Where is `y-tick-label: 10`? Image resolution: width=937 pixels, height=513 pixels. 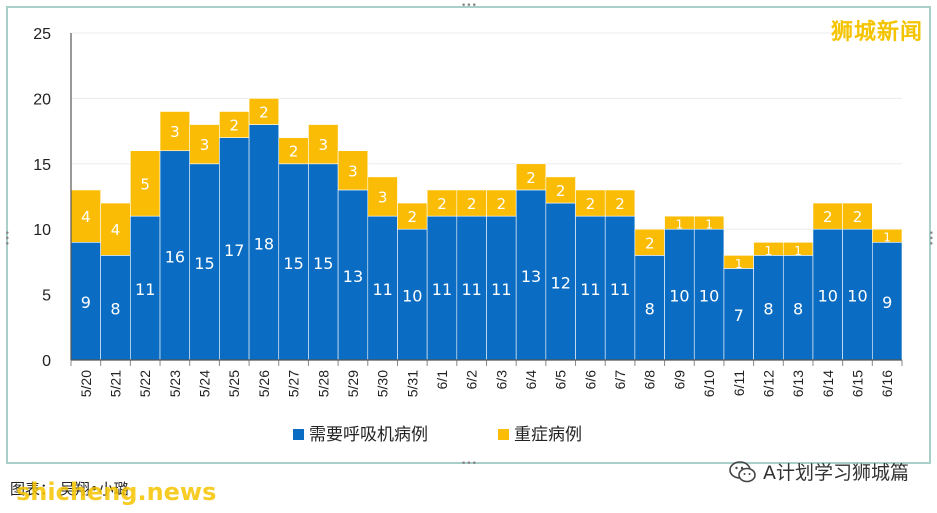
y-tick-label: 10 is located at coordinates (42, 230).